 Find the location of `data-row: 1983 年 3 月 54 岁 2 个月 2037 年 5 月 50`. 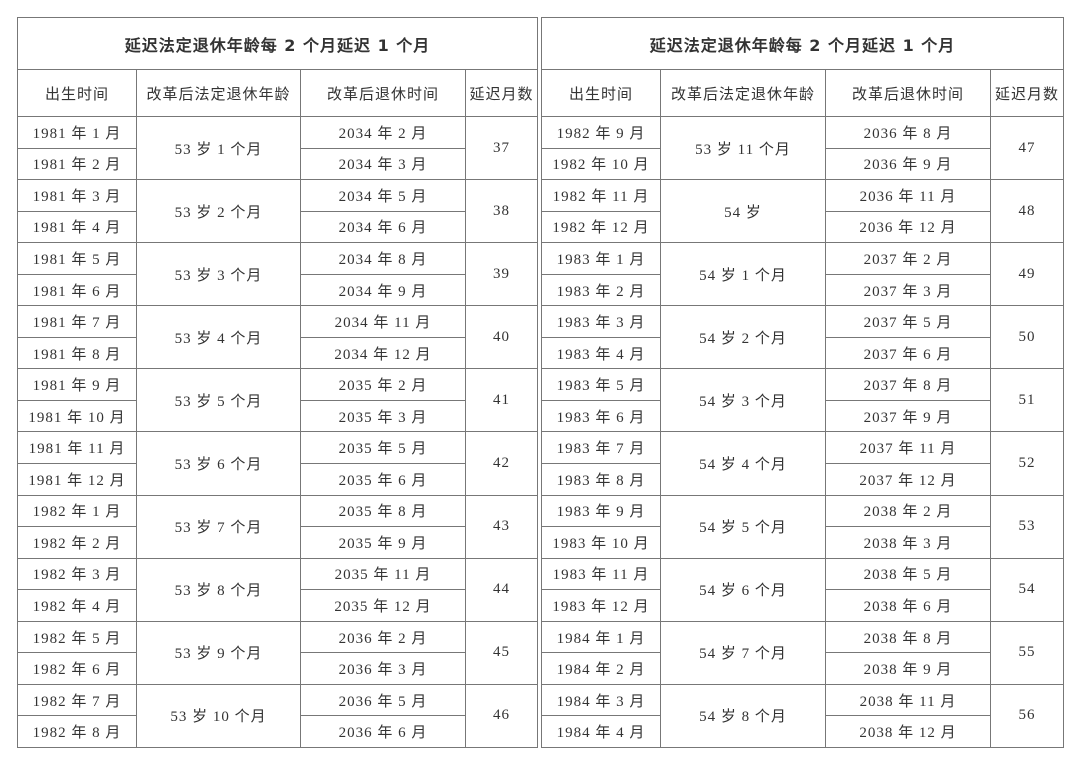

data-row: 1983 年 3 月 54 岁 2 个月 2037 年 5 月 50 is located at coordinates (802, 337).